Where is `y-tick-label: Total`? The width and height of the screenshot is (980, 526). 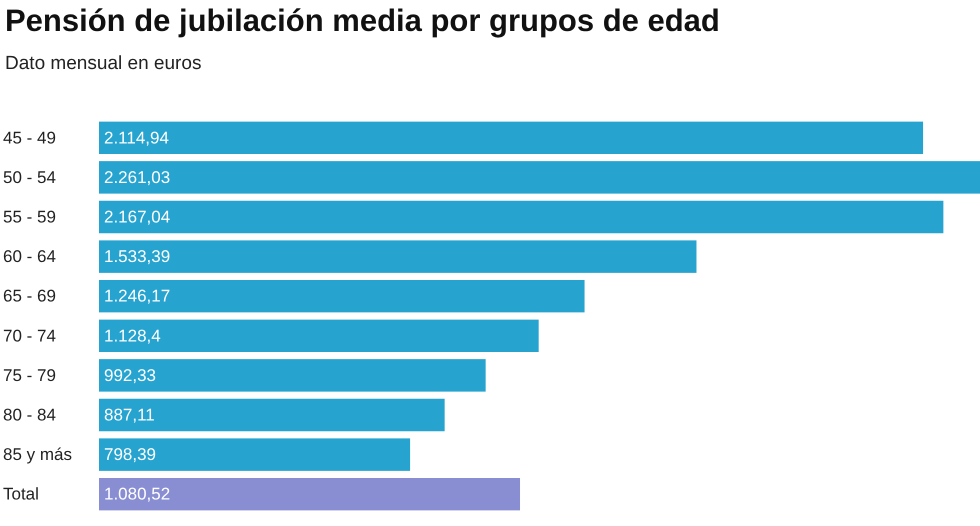 y-tick-label: Total is located at coordinates (21, 494).